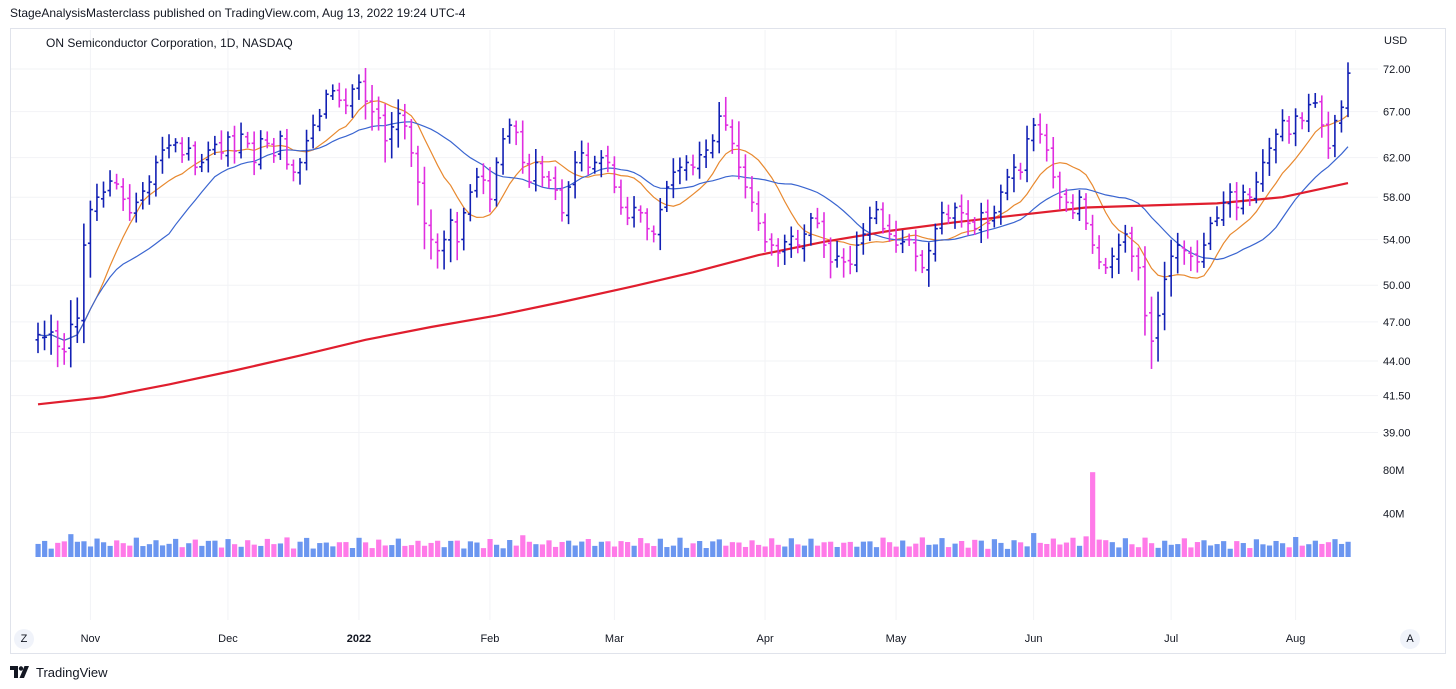 The image size is (1456, 689). I want to click on time-axis: Nov Dec 2022 Feb Mar Apr May Jun Jul Aug, so click(693, 639).